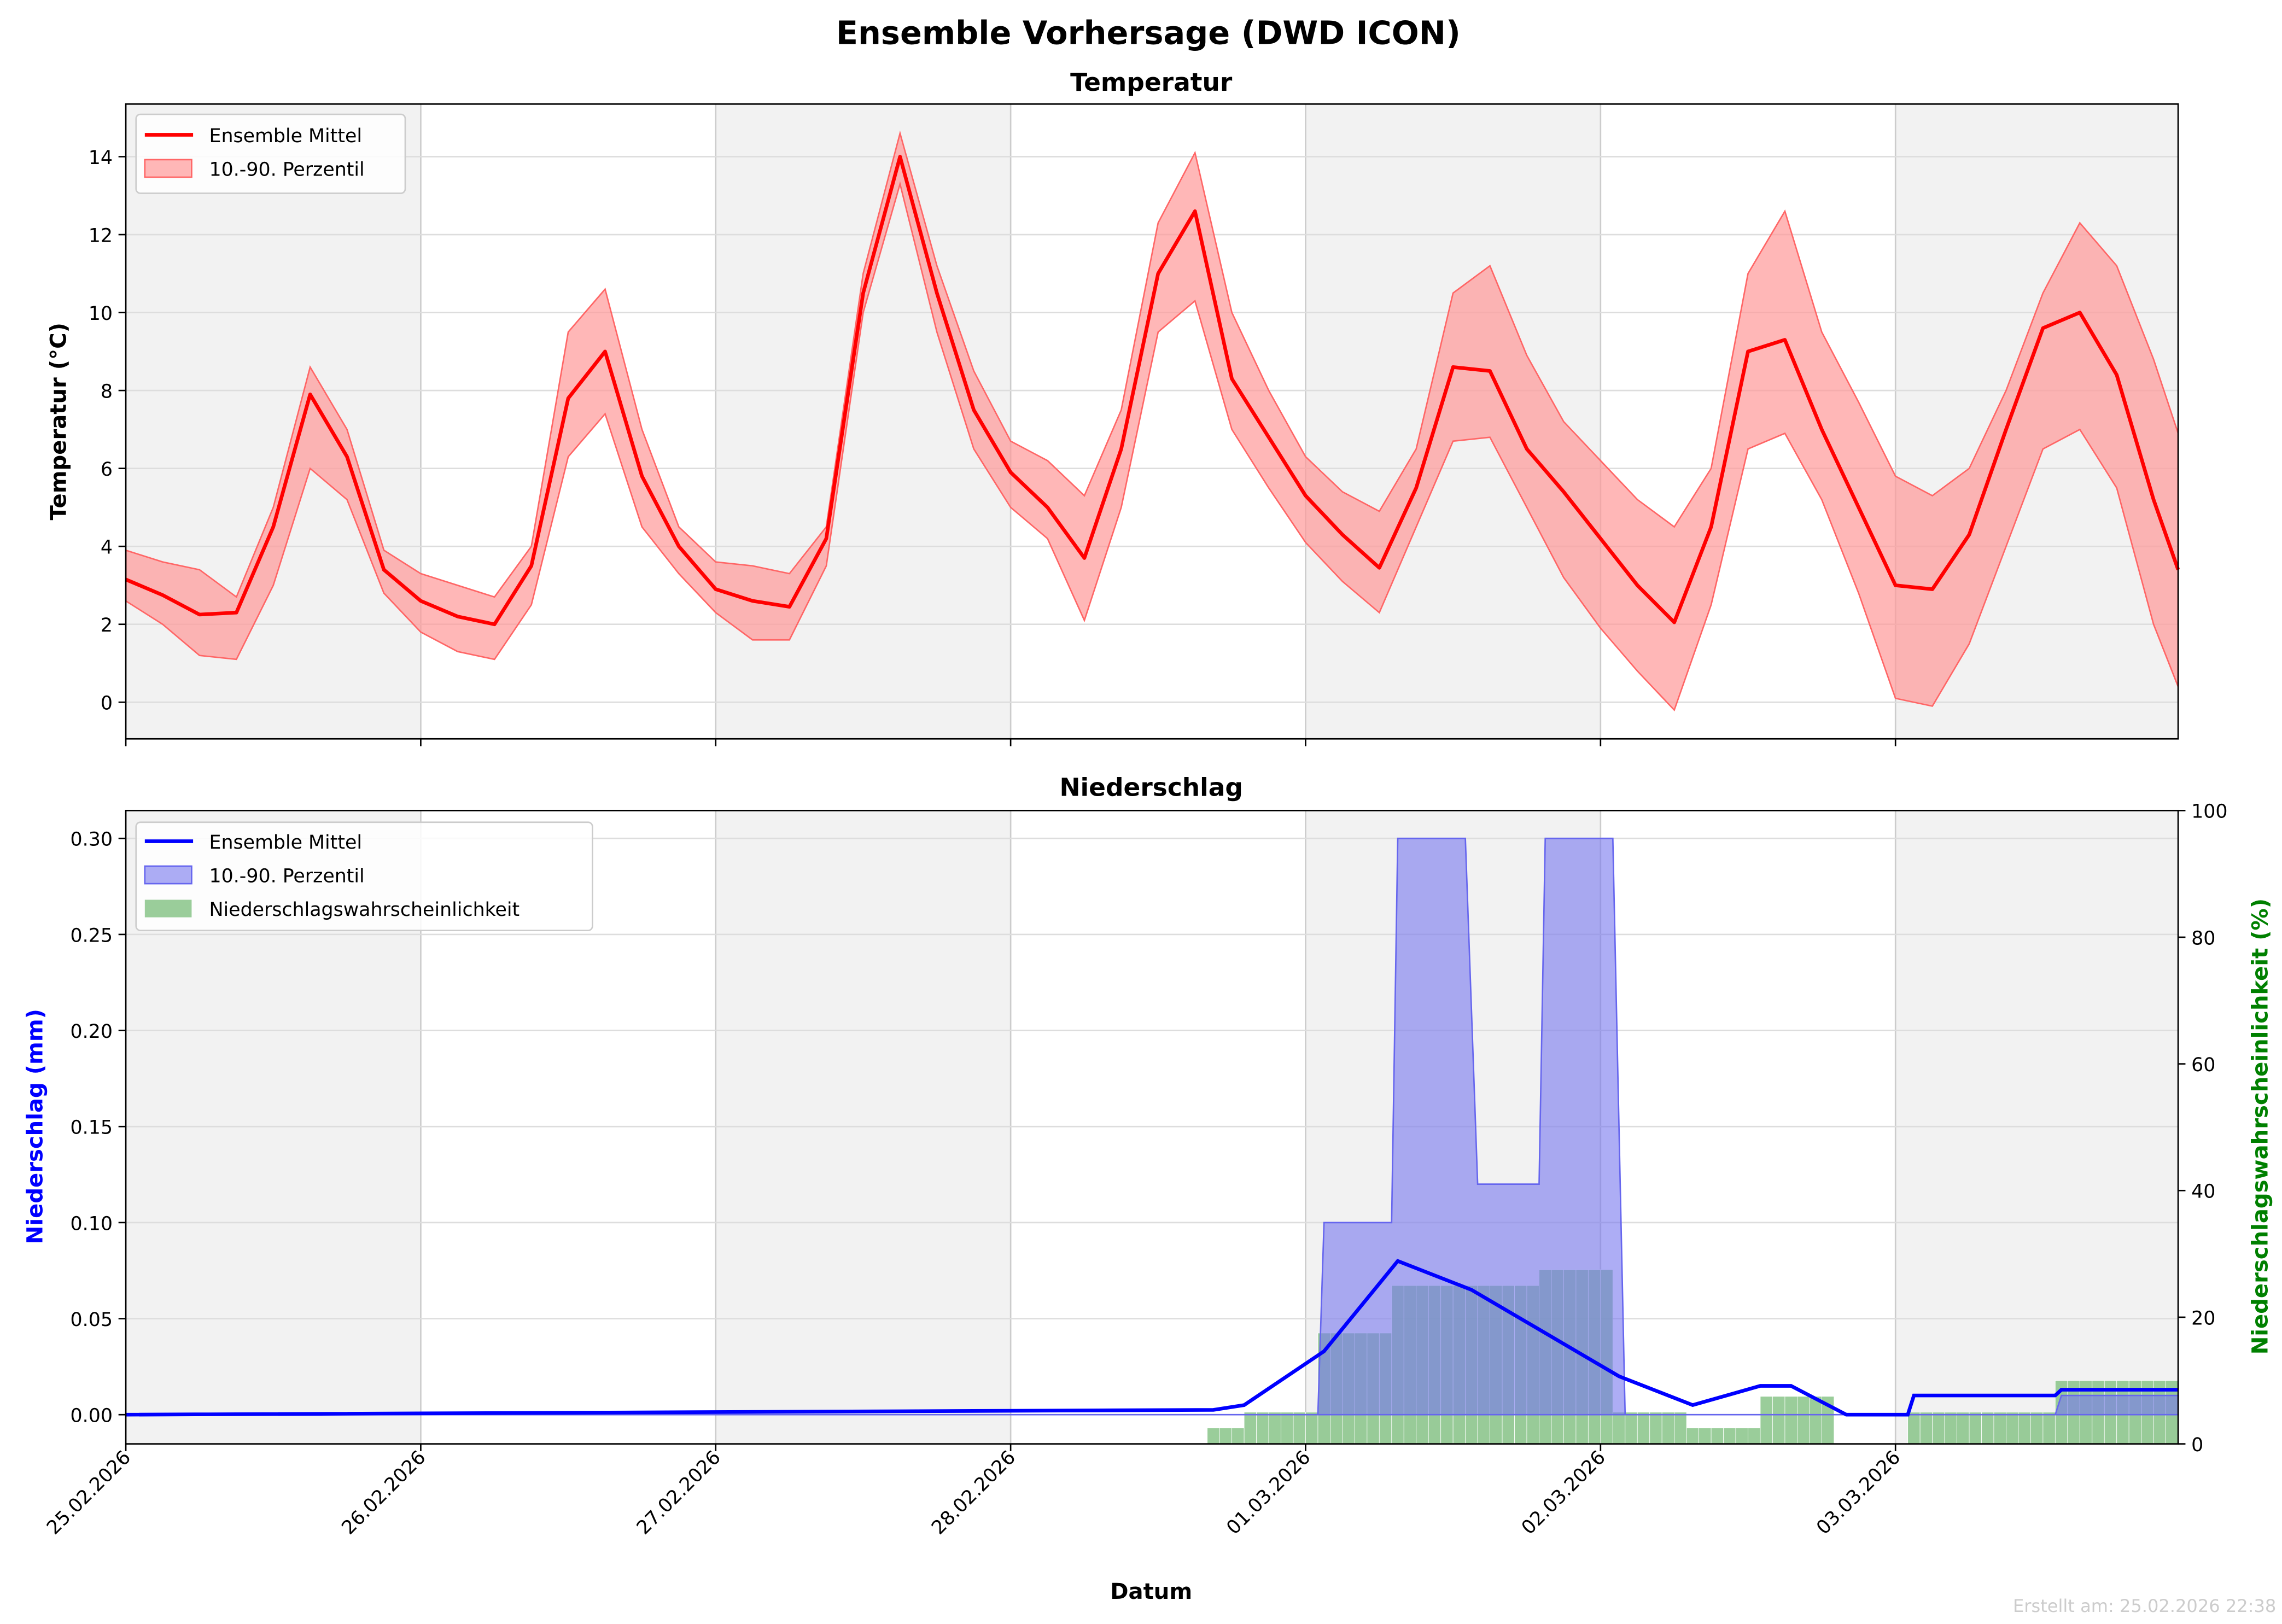  Describe the element at coordinates (36, 1126) in the screenshot. I see `precipitation-ylabel: Niederschlag (mm)` at that location.